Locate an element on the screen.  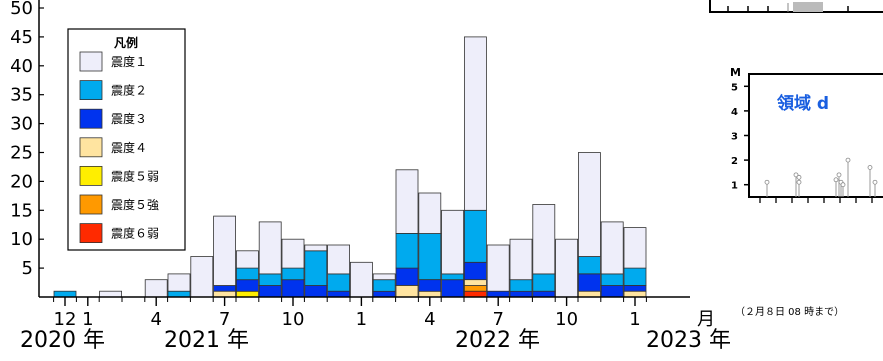
bar-2022-12-s4 is located at coordinates (612, 291).